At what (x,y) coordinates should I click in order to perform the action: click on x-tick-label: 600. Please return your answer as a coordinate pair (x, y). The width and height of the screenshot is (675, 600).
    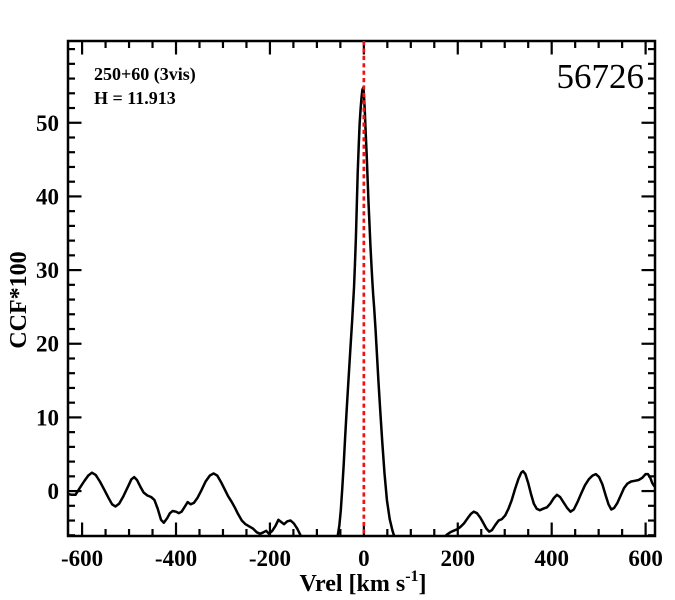
    Looking at the image, I should click on (645, 558).